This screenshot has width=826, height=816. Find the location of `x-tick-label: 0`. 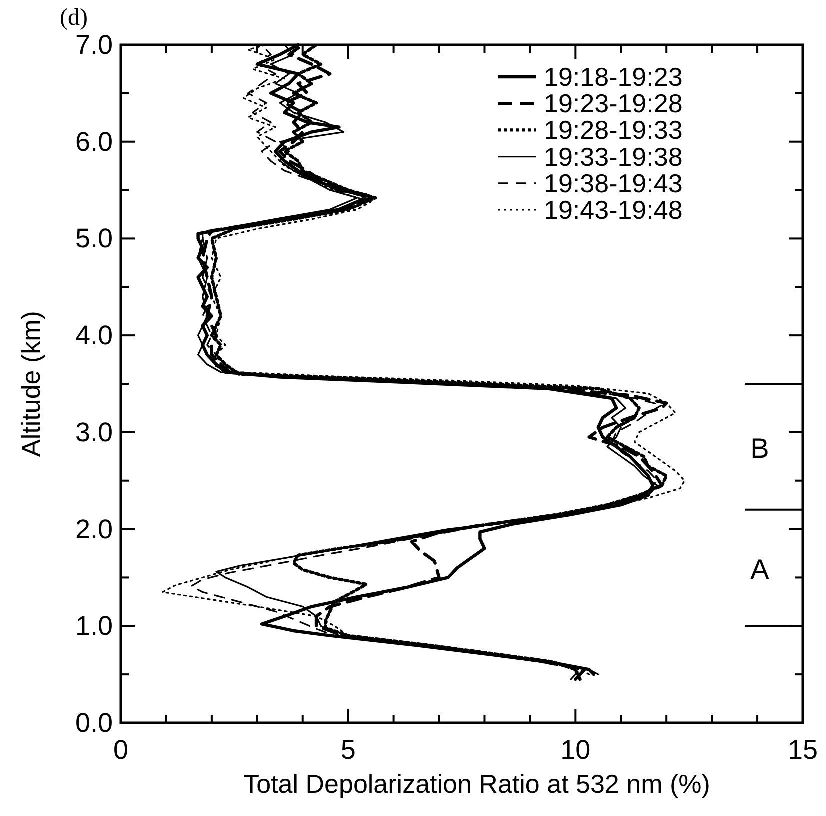

x-tick-label: 0 is located at coordinates (121, 750).